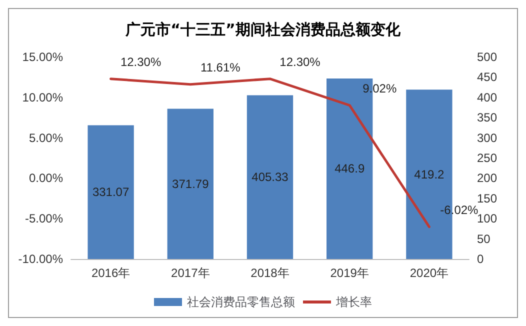 The width and height of the screenshot is (526, 326). What do you see at coordinates (349, 273) in the screenshot?
I see `x-tick-label: 2019年` at bounding box center [349, 273].